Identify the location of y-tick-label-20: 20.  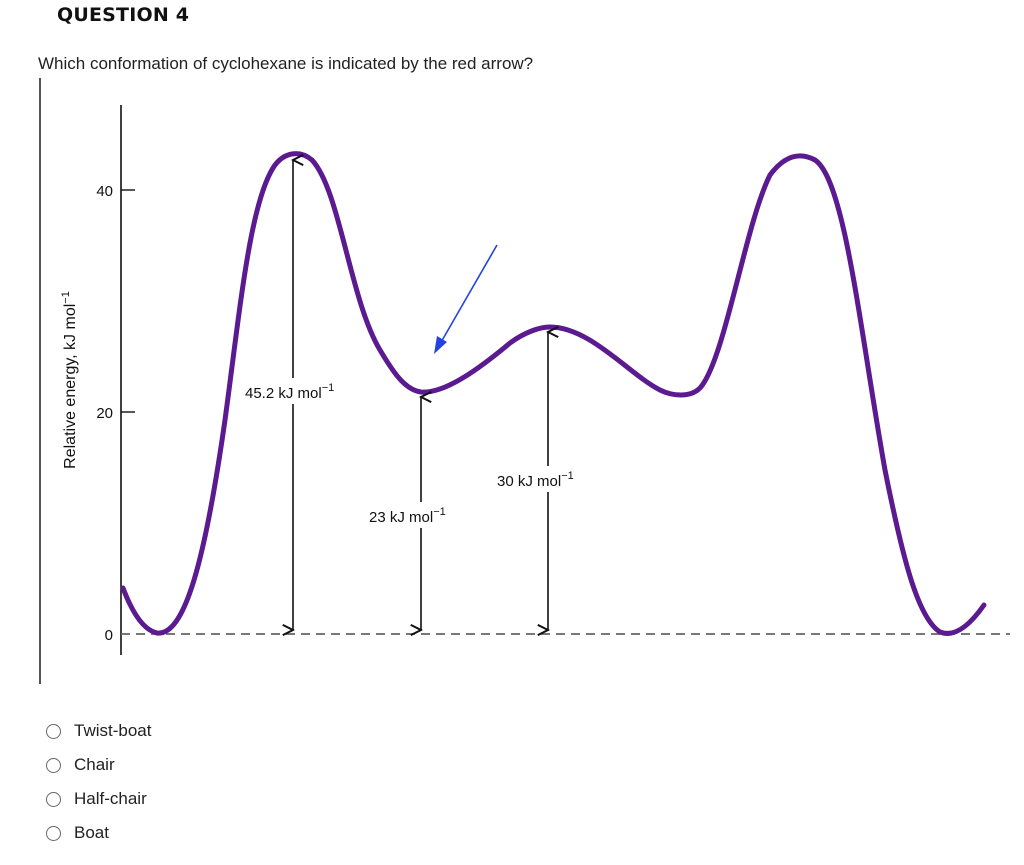
(104, 413).